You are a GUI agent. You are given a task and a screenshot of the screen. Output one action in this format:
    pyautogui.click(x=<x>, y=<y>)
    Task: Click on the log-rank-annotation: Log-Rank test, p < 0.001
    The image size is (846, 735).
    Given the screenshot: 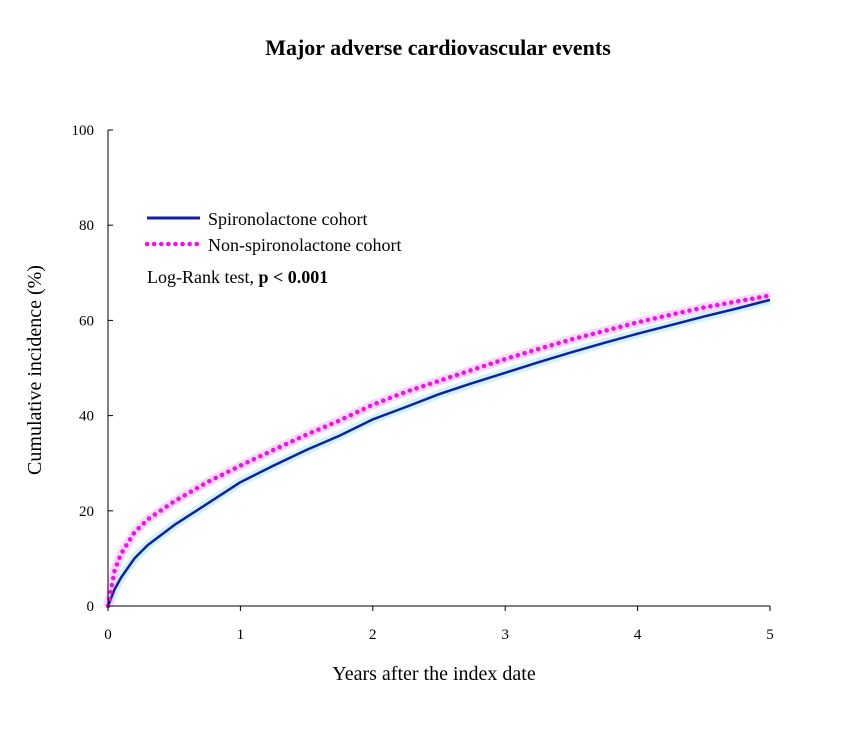 What is the action you would take?
    pyautogui.click(x=237, y=277)
    